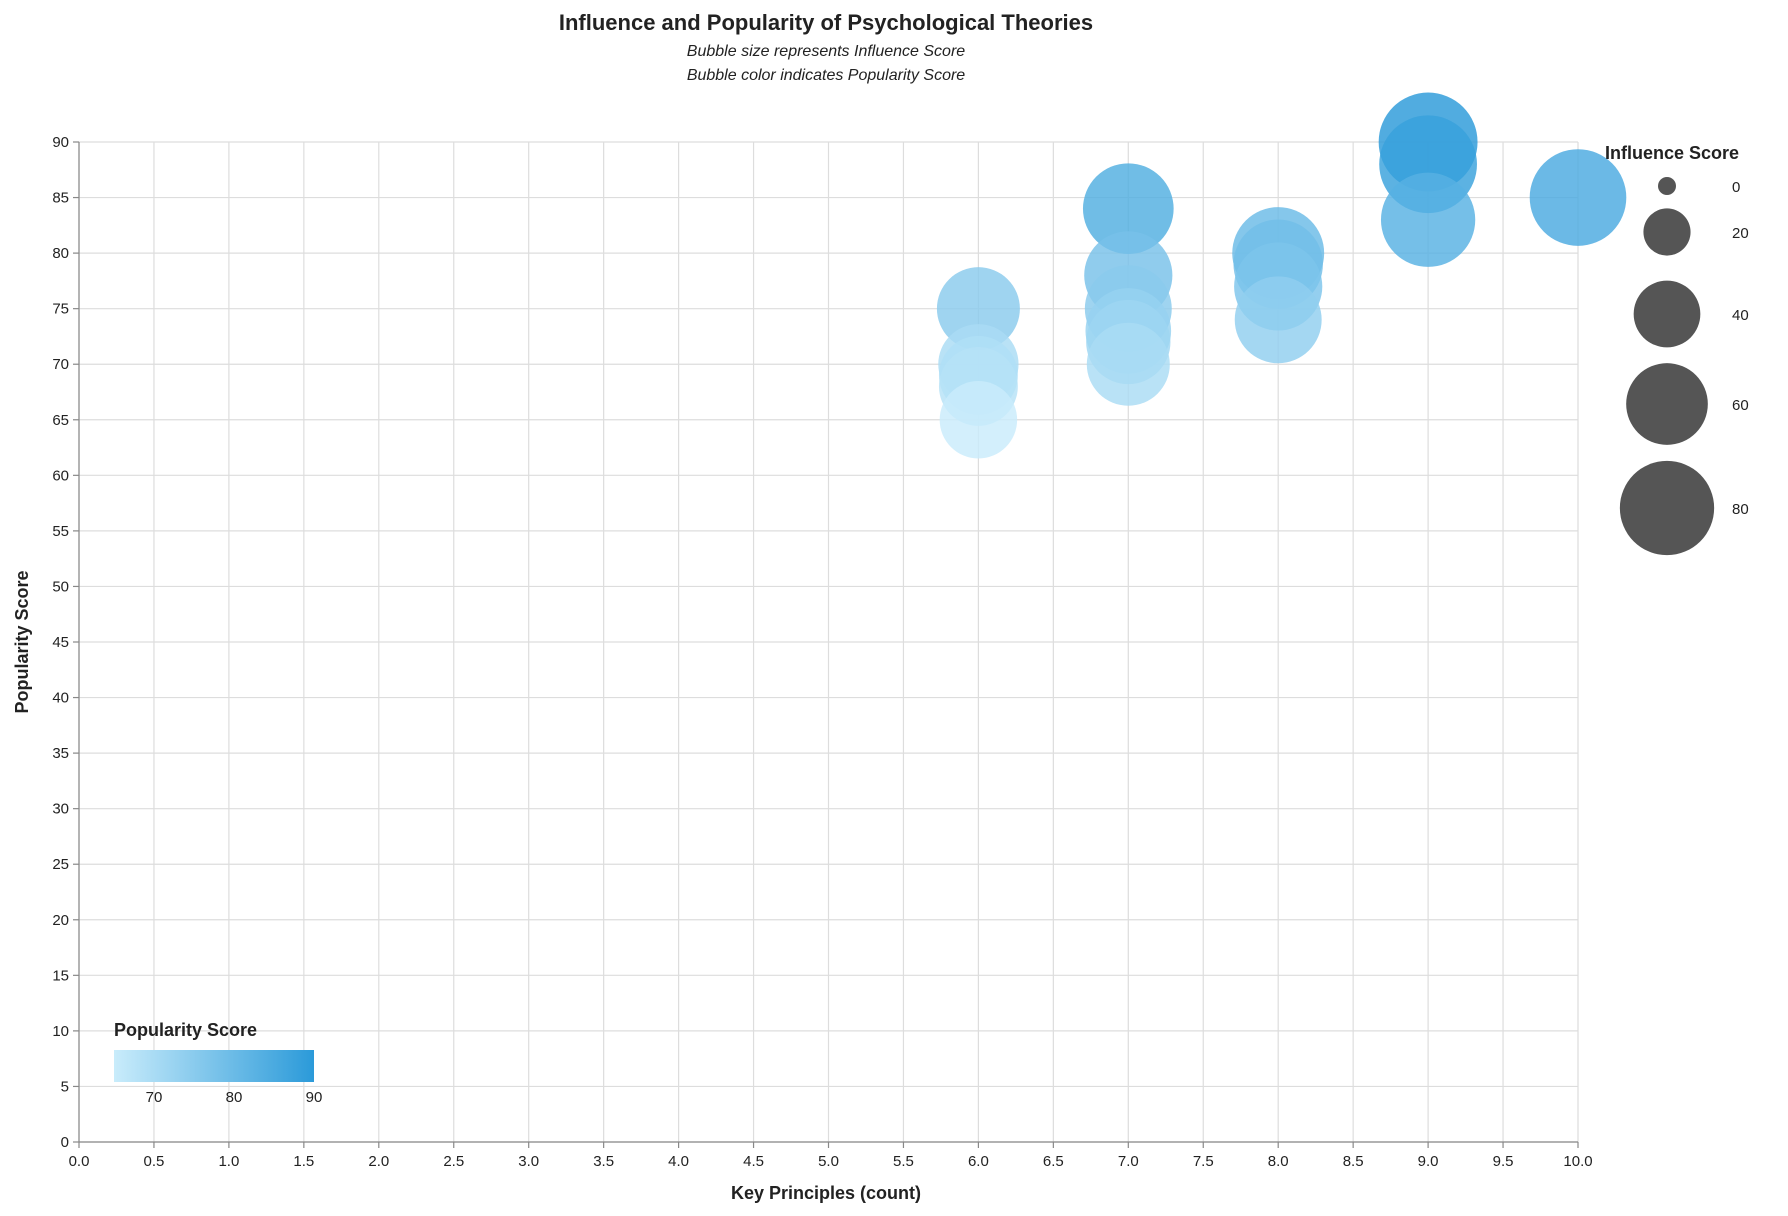  I want to click on bubbles-layer, so click(1281, 275).